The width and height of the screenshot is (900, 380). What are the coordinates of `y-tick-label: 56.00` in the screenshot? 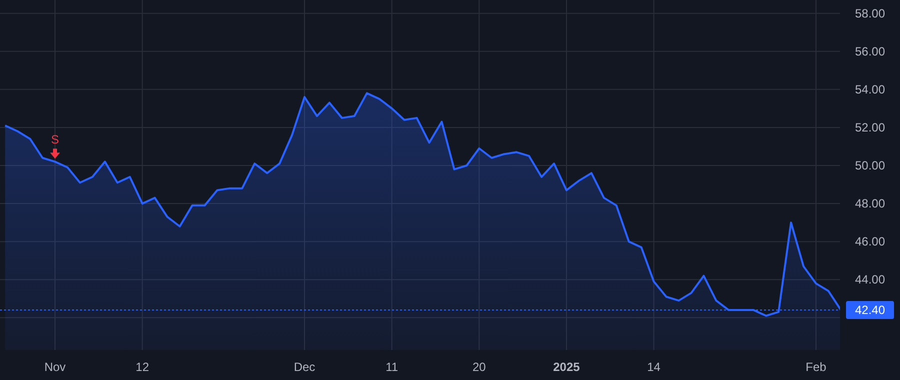 It's located at (870, 51).